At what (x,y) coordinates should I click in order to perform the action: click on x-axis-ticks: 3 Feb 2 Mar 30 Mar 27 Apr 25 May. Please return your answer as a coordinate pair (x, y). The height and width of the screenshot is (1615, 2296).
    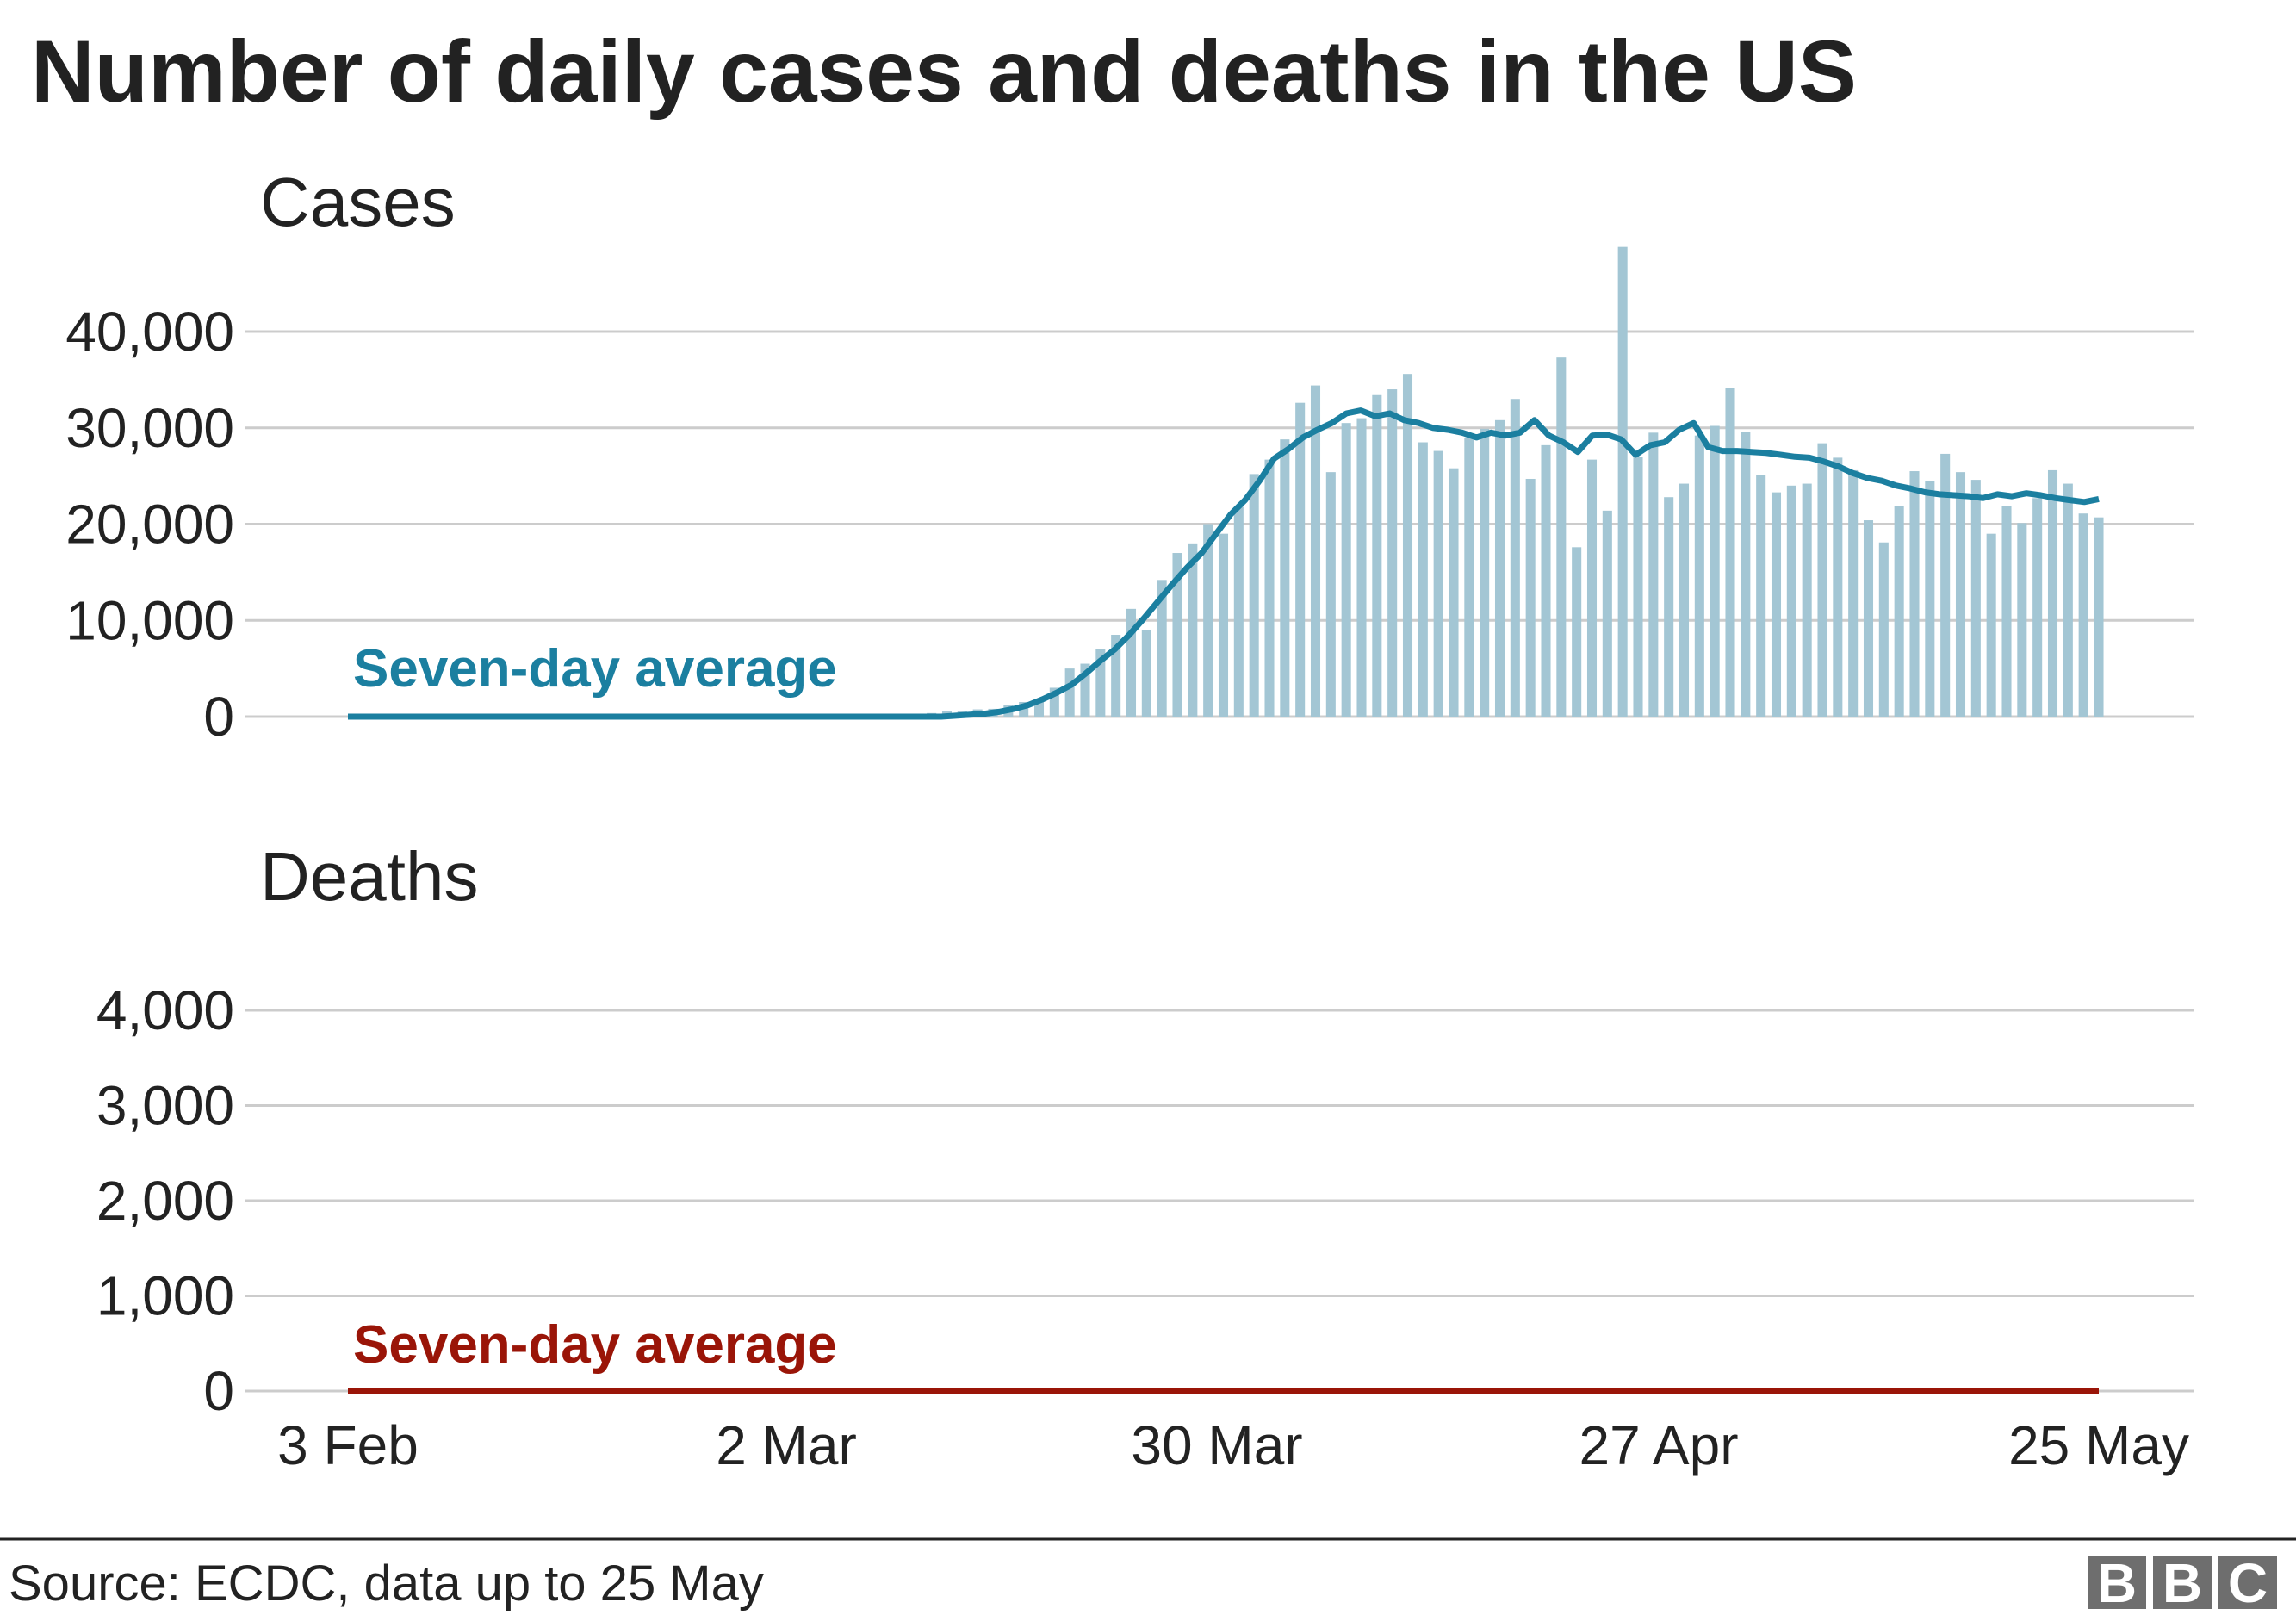
    Looking at the image, I should click on (1233, 1445).